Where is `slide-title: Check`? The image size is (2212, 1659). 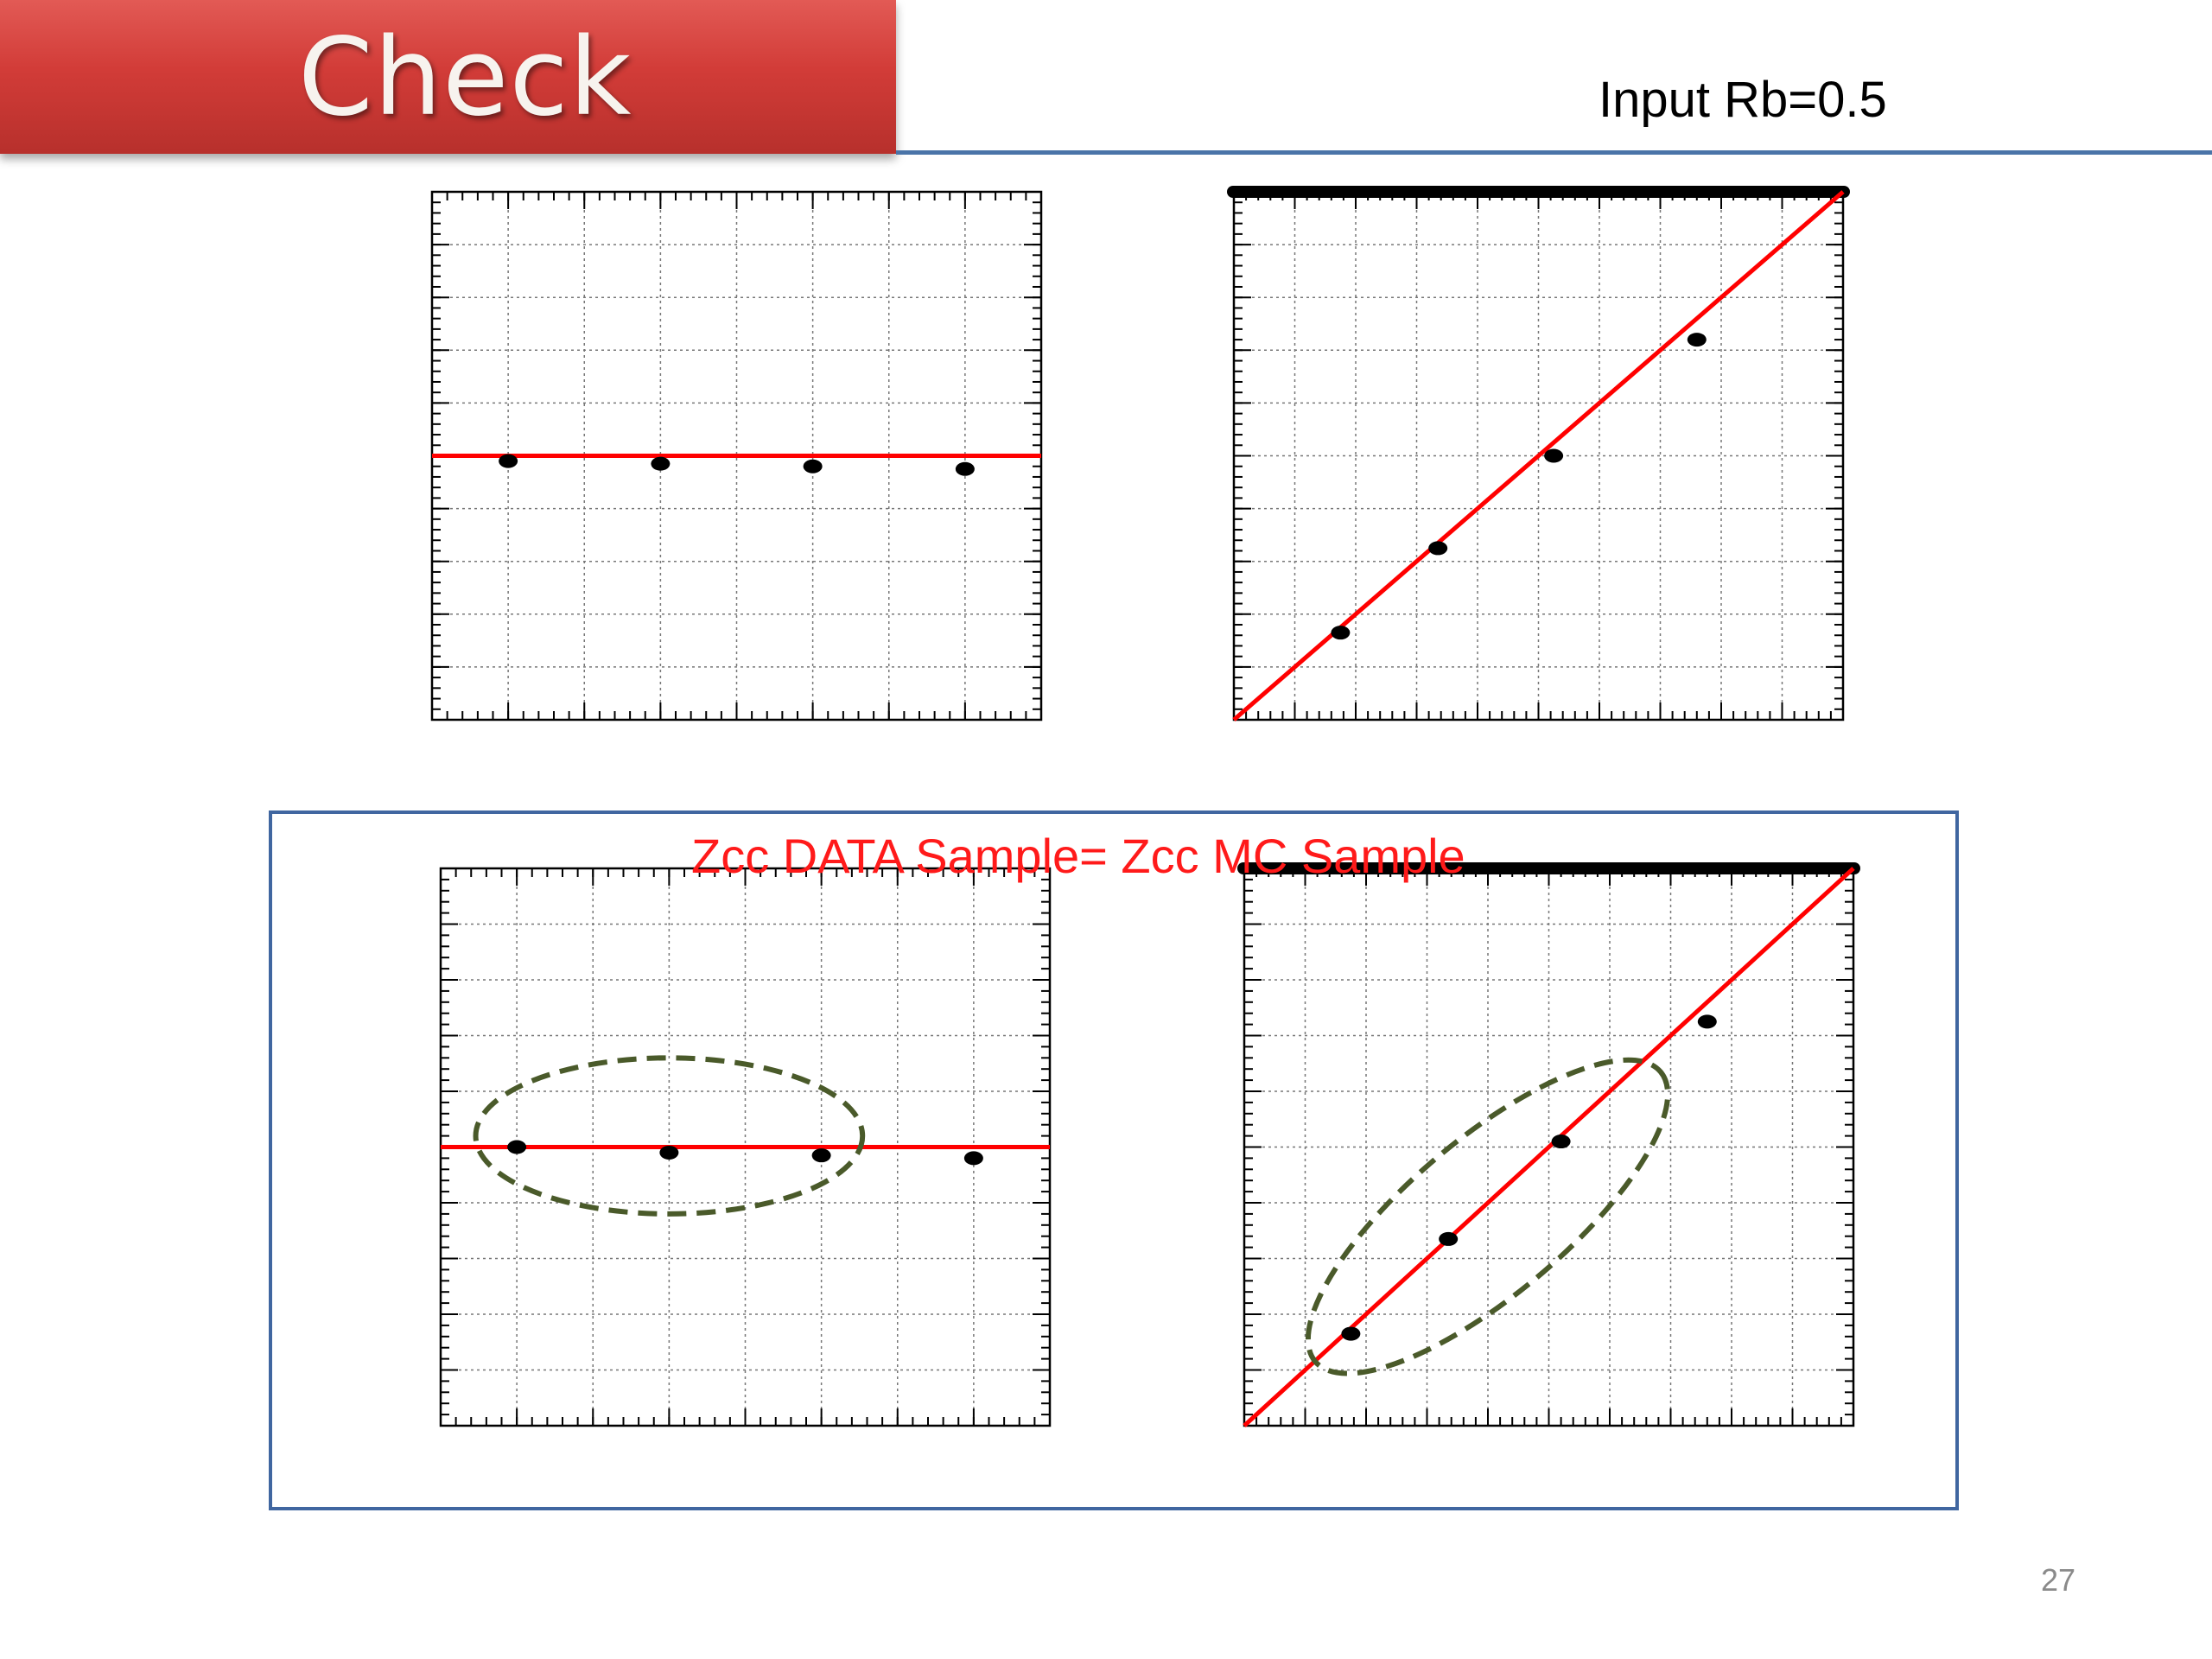
slide-title: Check is located at coordinates (465, 78).